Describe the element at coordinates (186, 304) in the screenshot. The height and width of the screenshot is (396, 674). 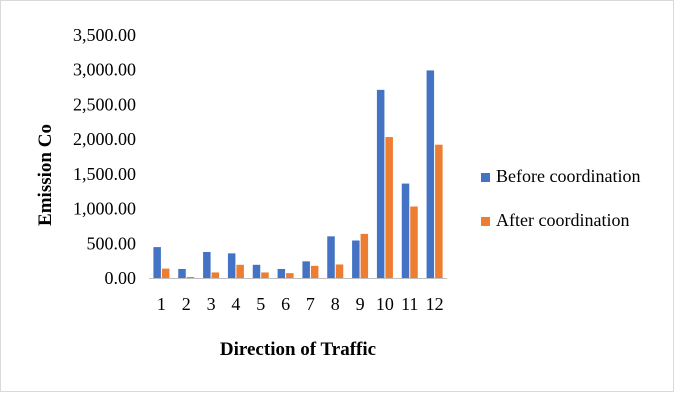
I see `x-tick-label: 2` at that location.